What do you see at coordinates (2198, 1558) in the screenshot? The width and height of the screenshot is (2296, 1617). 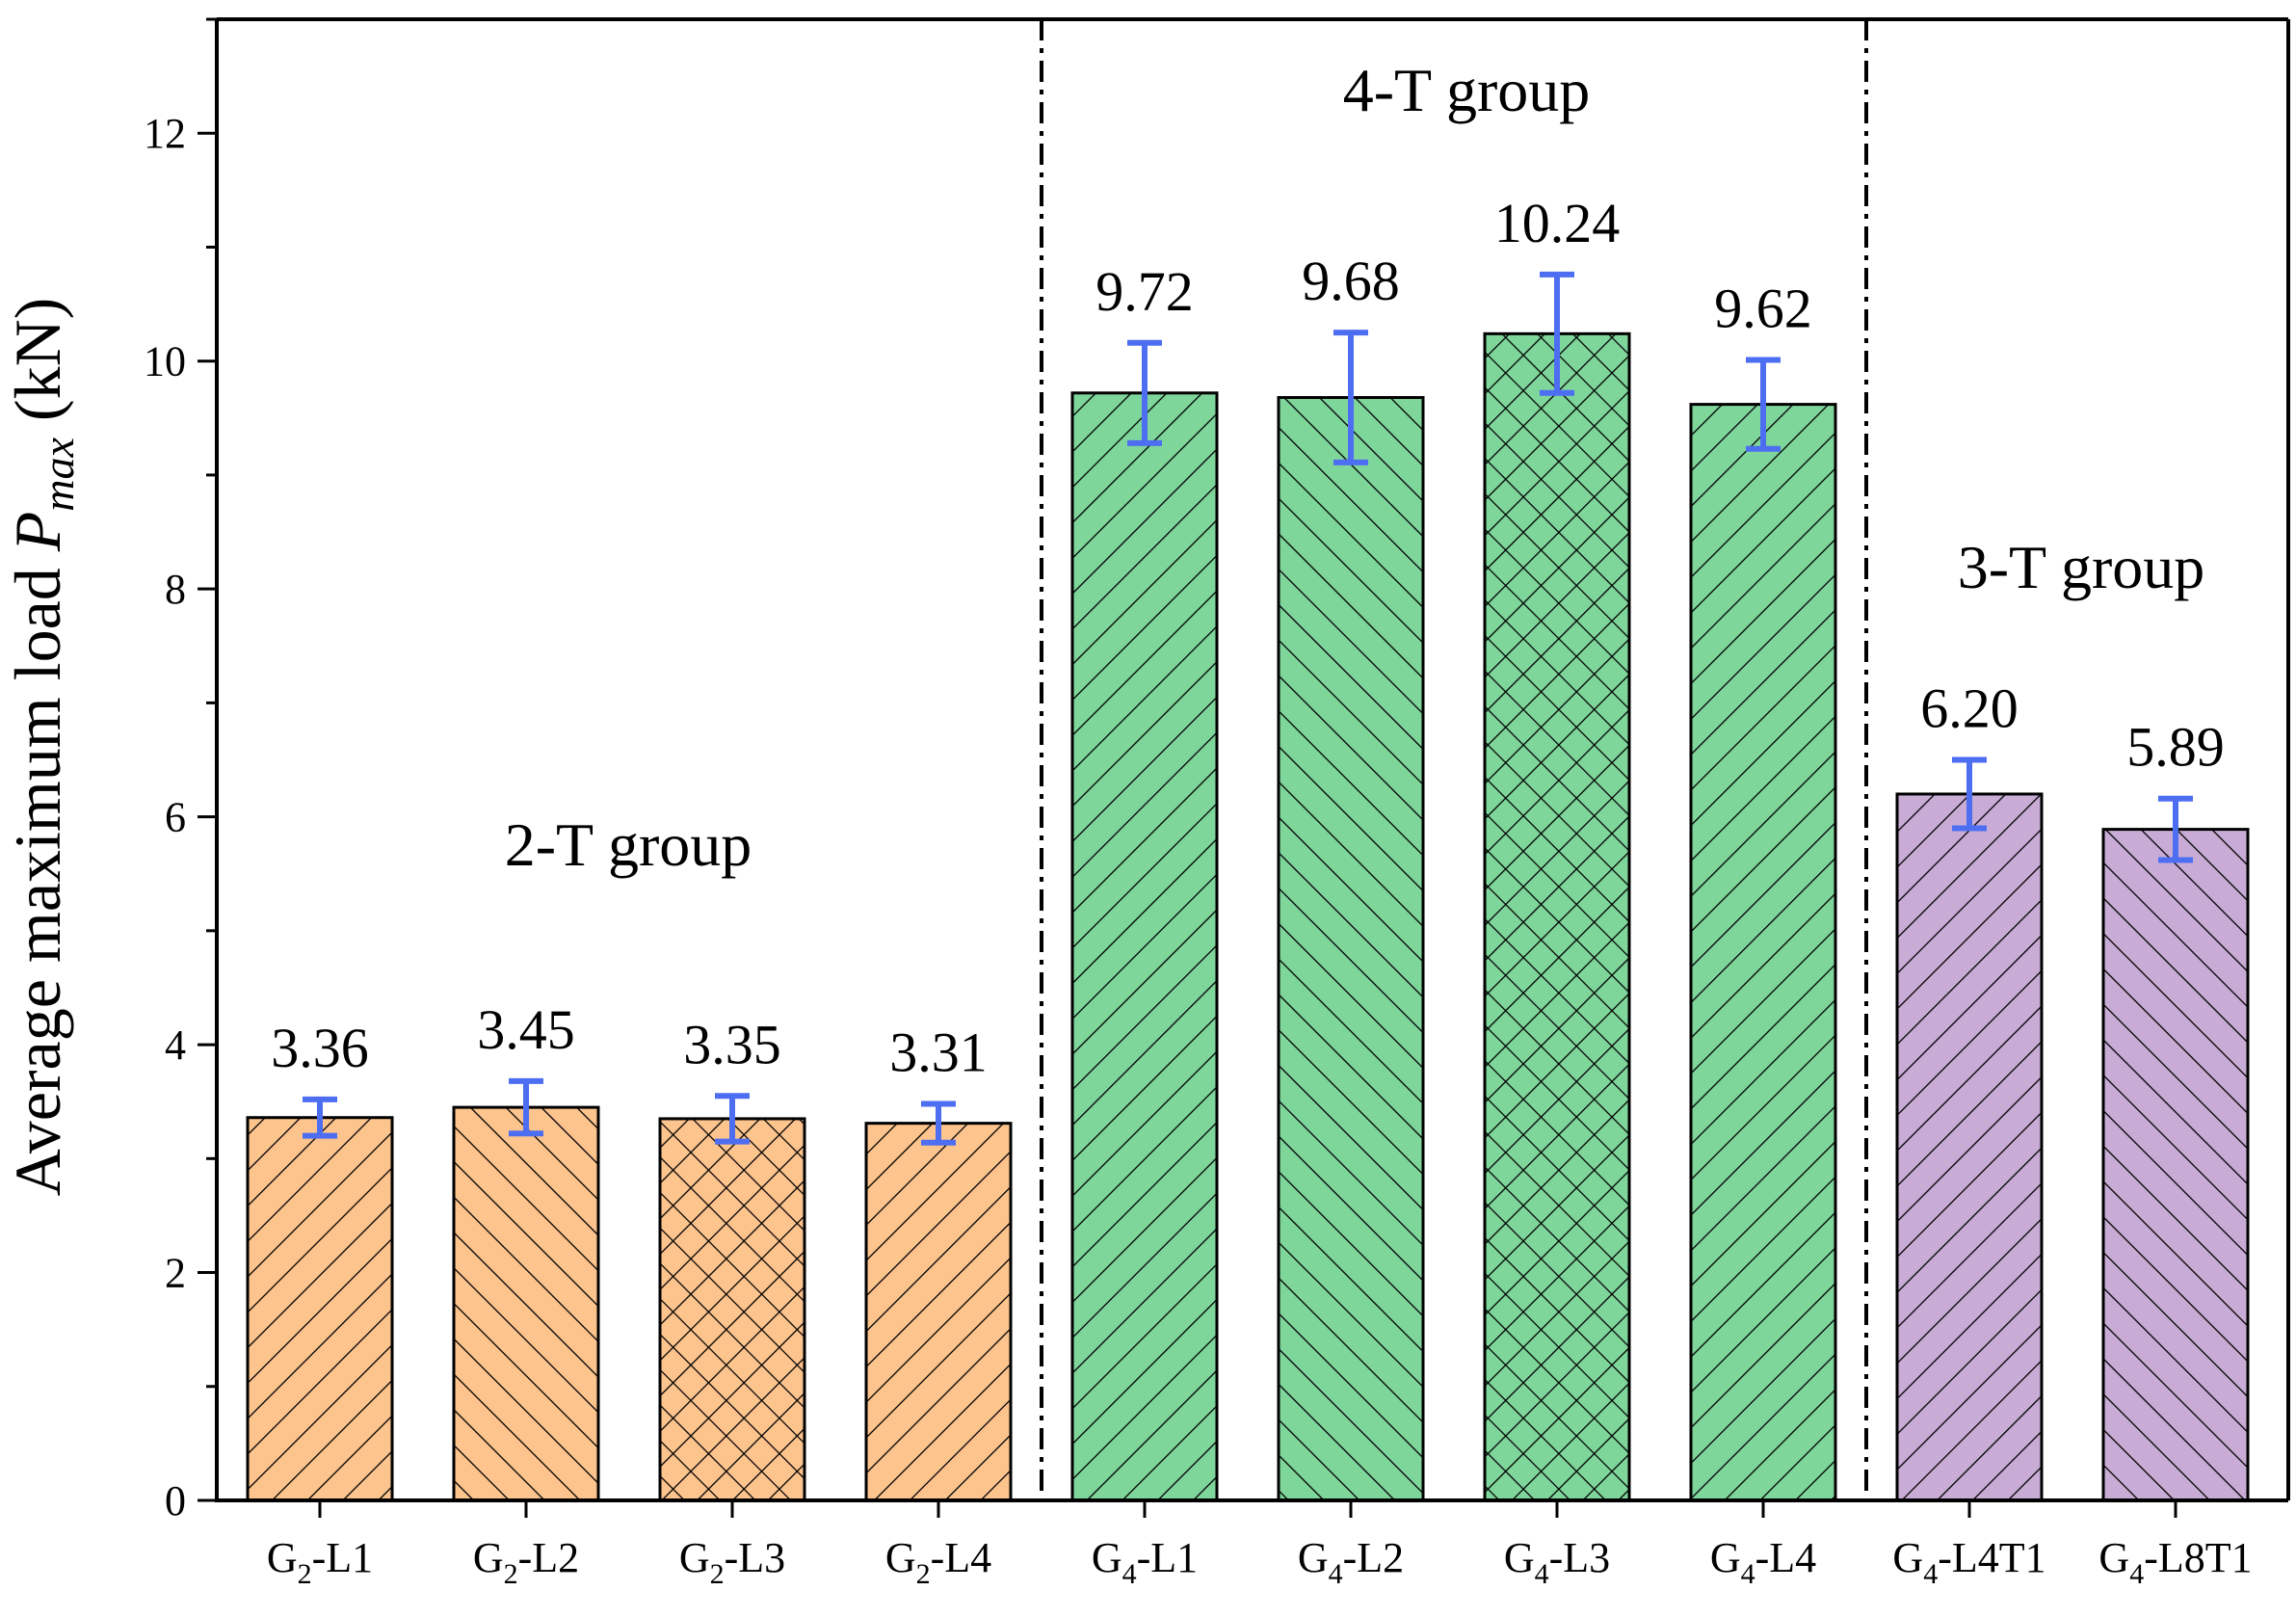 I see `x-tick-label-rest: -L8T1` at bounding box center [2198, 1558].